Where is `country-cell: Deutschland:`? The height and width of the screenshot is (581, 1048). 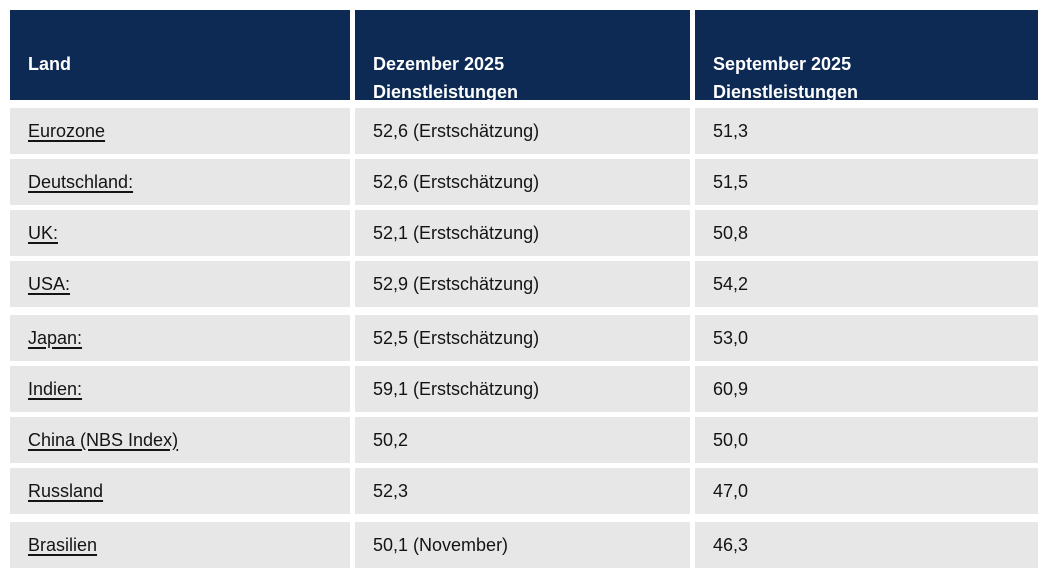 country-cell: Deutschland: is located at coordinates (180, 182).